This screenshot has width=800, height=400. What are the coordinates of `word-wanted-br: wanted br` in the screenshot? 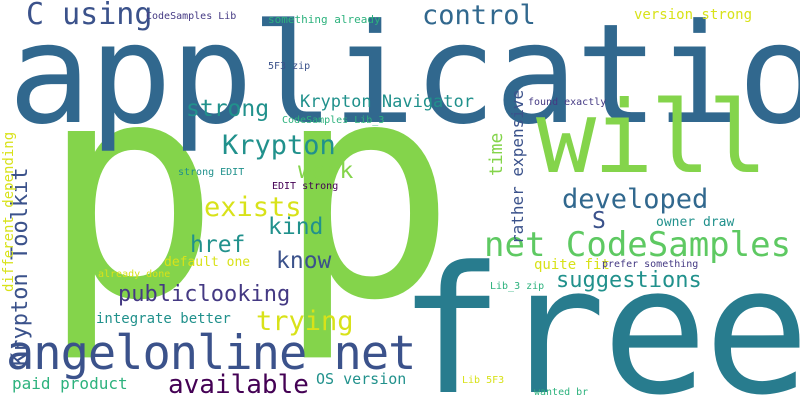 It's located at (561, 392).